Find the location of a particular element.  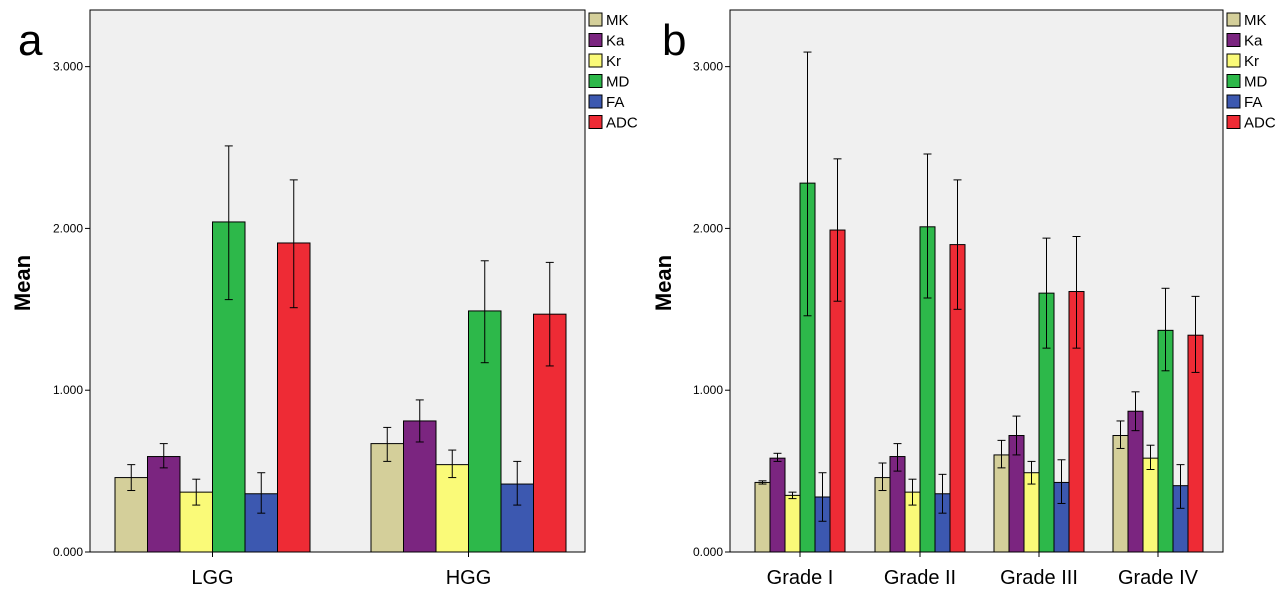

panel-a-y-tick-label: 2.000 is located at coordinates (68, 228).